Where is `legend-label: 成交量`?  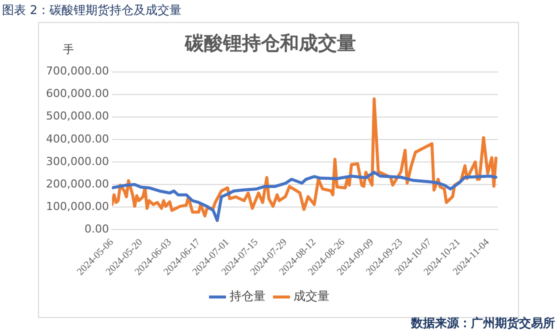 legend-label: 成交量 is located at coordinates (312, 296).